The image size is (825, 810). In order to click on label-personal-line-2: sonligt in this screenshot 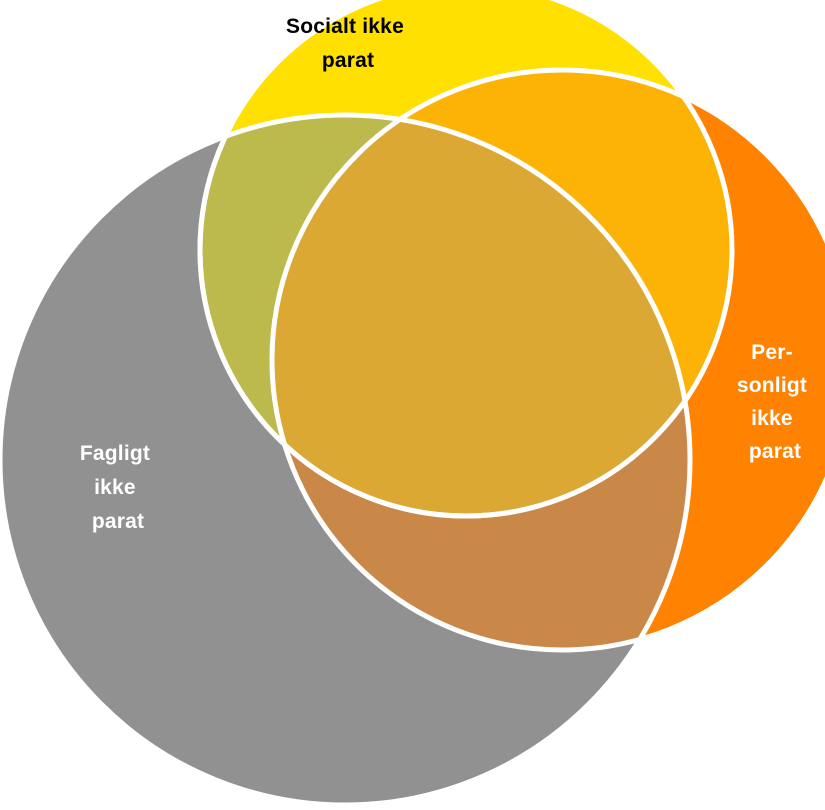, I will do `click(772, 385)`.